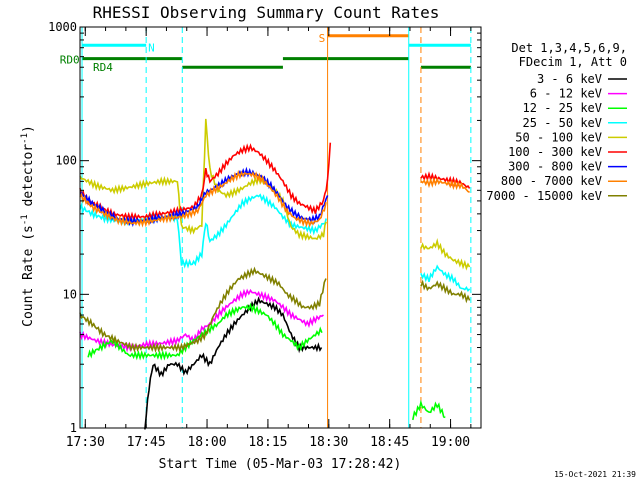 This screenshot has height=480, width=640. Describe the element at coordinates (267, 442) in the screenshot. I see `x-tick-label: 18:15` at that location.